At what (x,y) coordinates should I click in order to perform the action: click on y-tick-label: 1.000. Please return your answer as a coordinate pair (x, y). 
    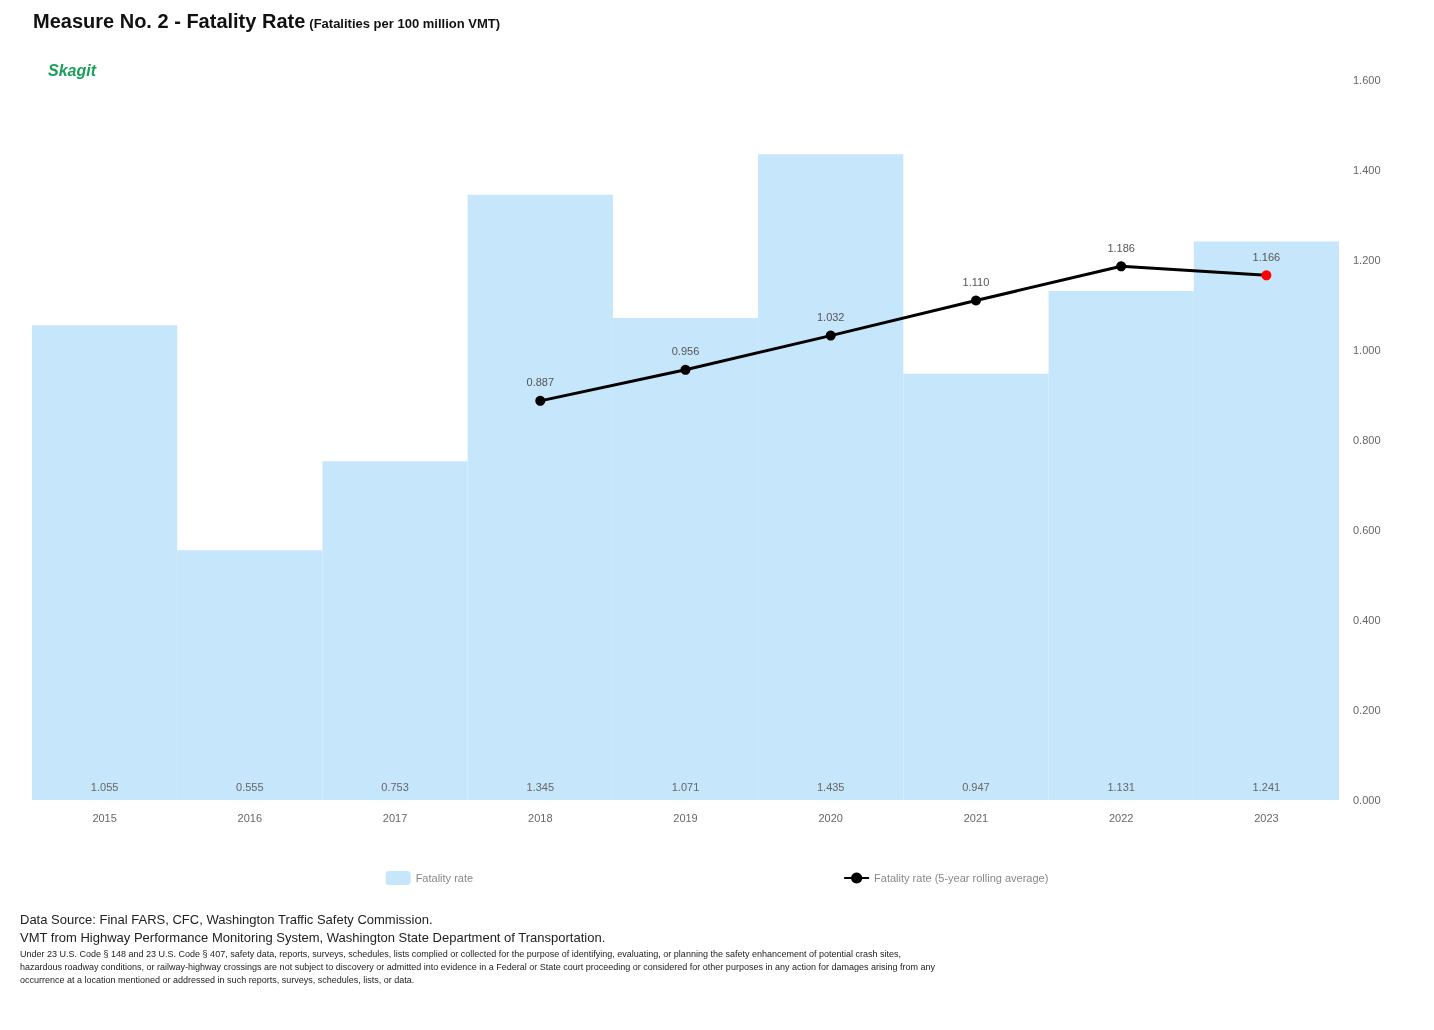
    Looking at the image, I should click on (1367, 350).